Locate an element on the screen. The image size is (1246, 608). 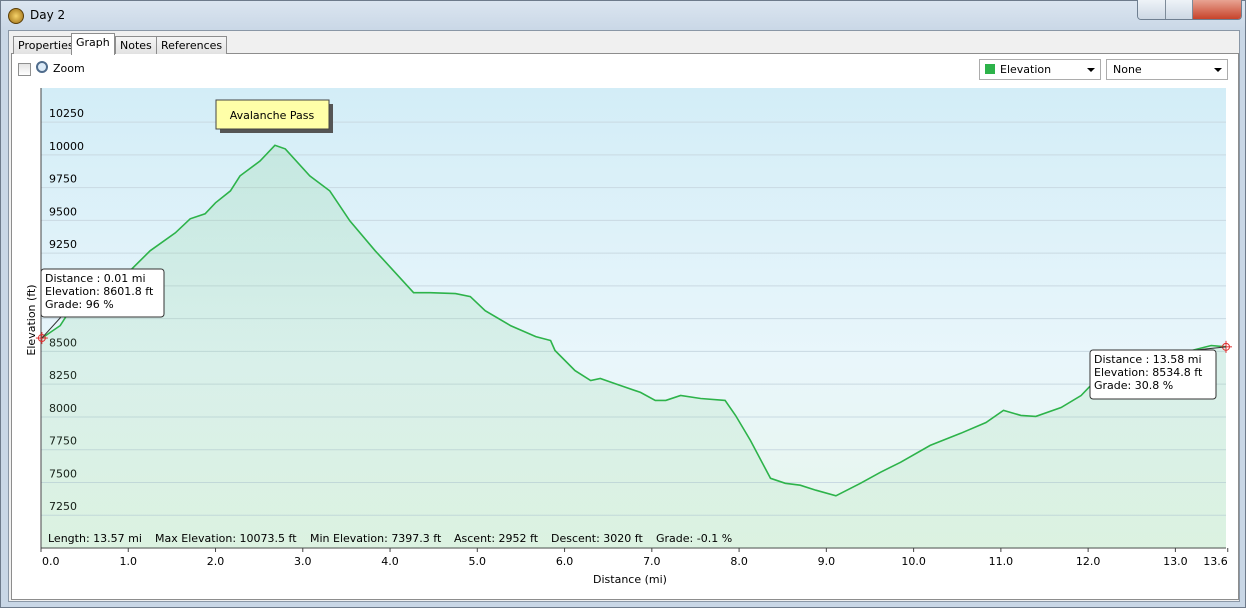
series-dropdown: Elevation is located at coordinates (1040, 69).